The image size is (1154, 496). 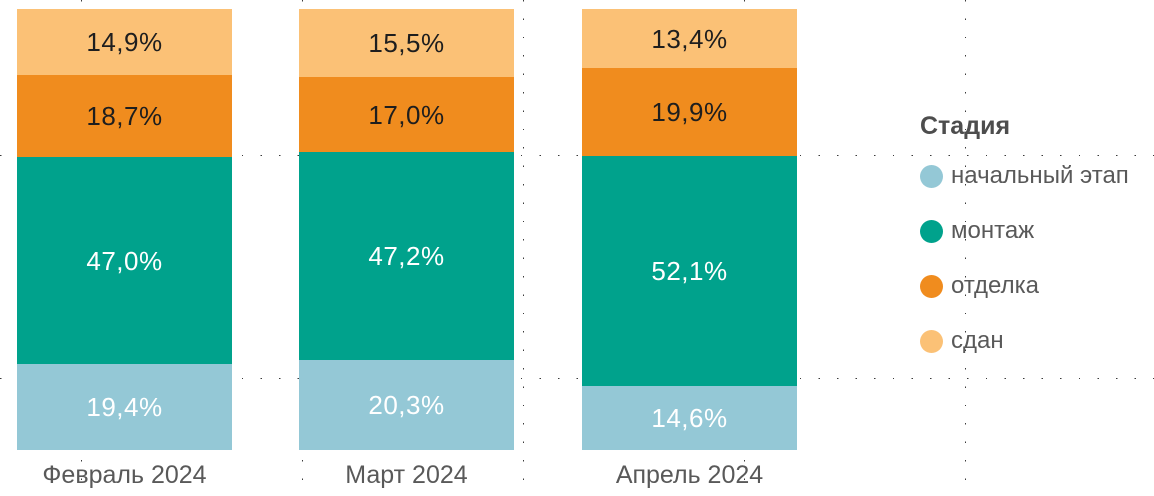 I want to click on bar-segment-label: 14,6%, so click(x=689, y=417).